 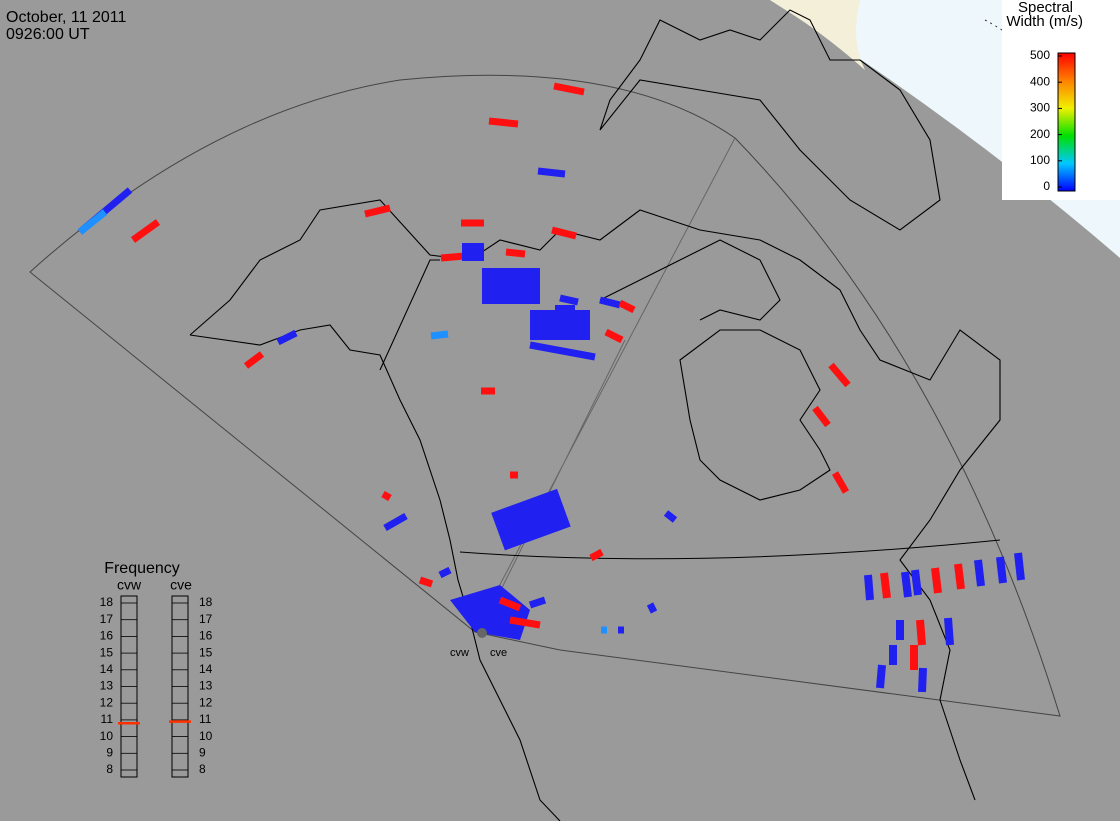 What do you see at coordinates (730, 549) in the screenshot?
I see `border` at bounding box center [730, 549].